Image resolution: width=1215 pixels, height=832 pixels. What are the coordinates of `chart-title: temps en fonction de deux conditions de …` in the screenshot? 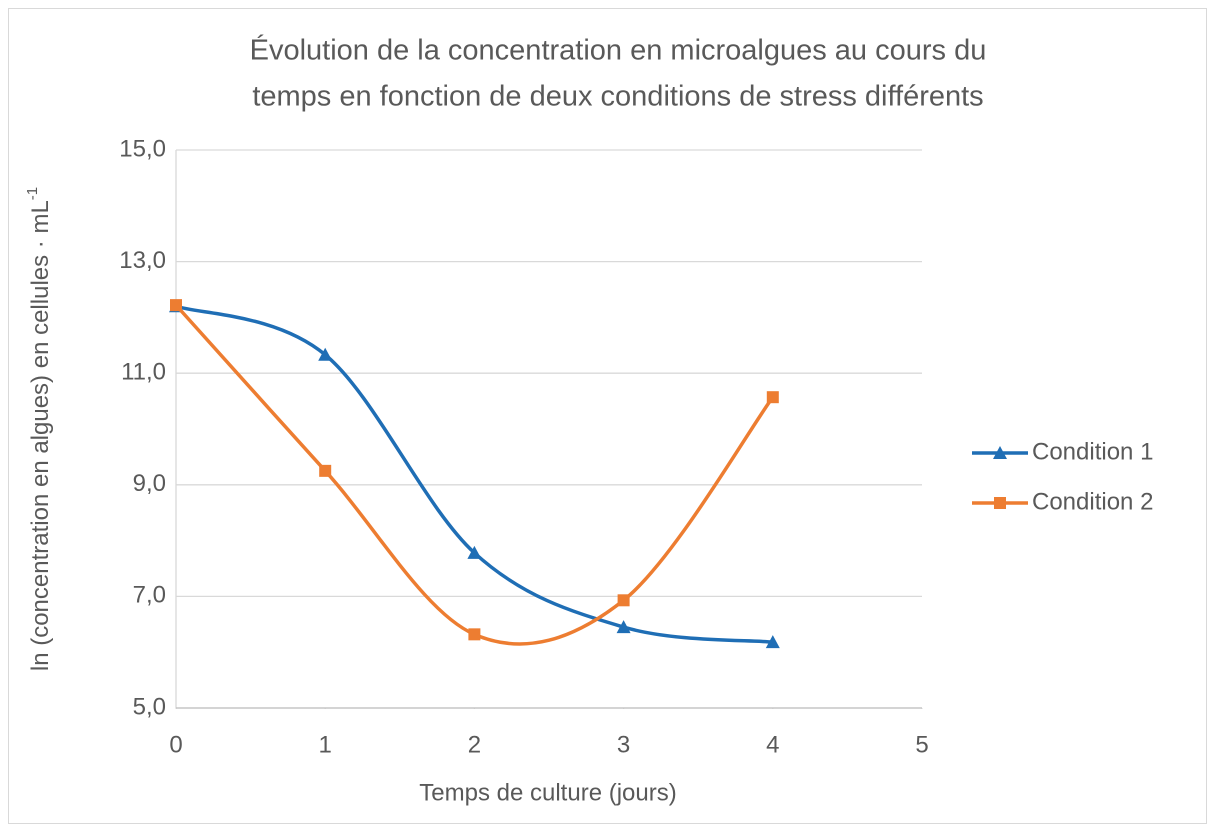 It's located at (617, 97).